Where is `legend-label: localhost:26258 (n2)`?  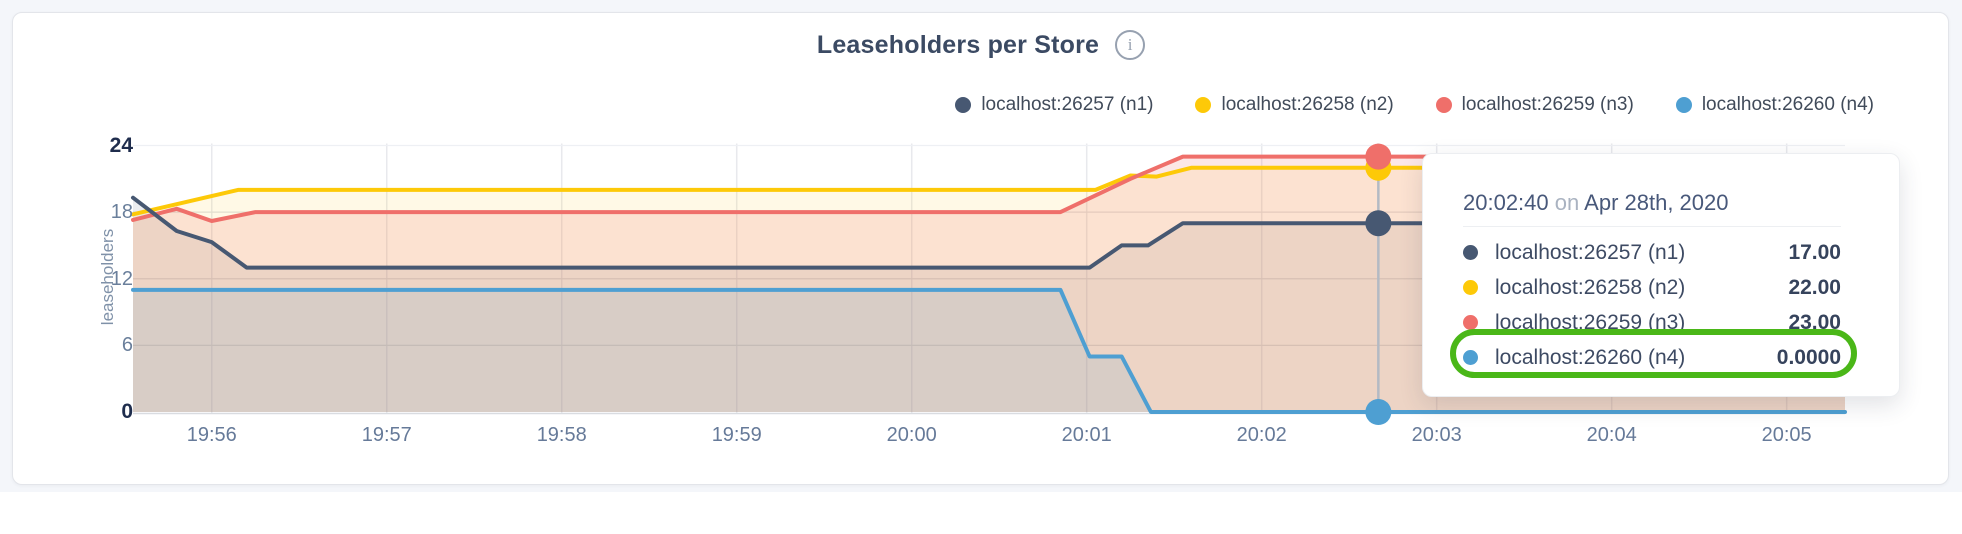 legend-label: localhost:26258 (n2) is located at coordinates (1307, 104).